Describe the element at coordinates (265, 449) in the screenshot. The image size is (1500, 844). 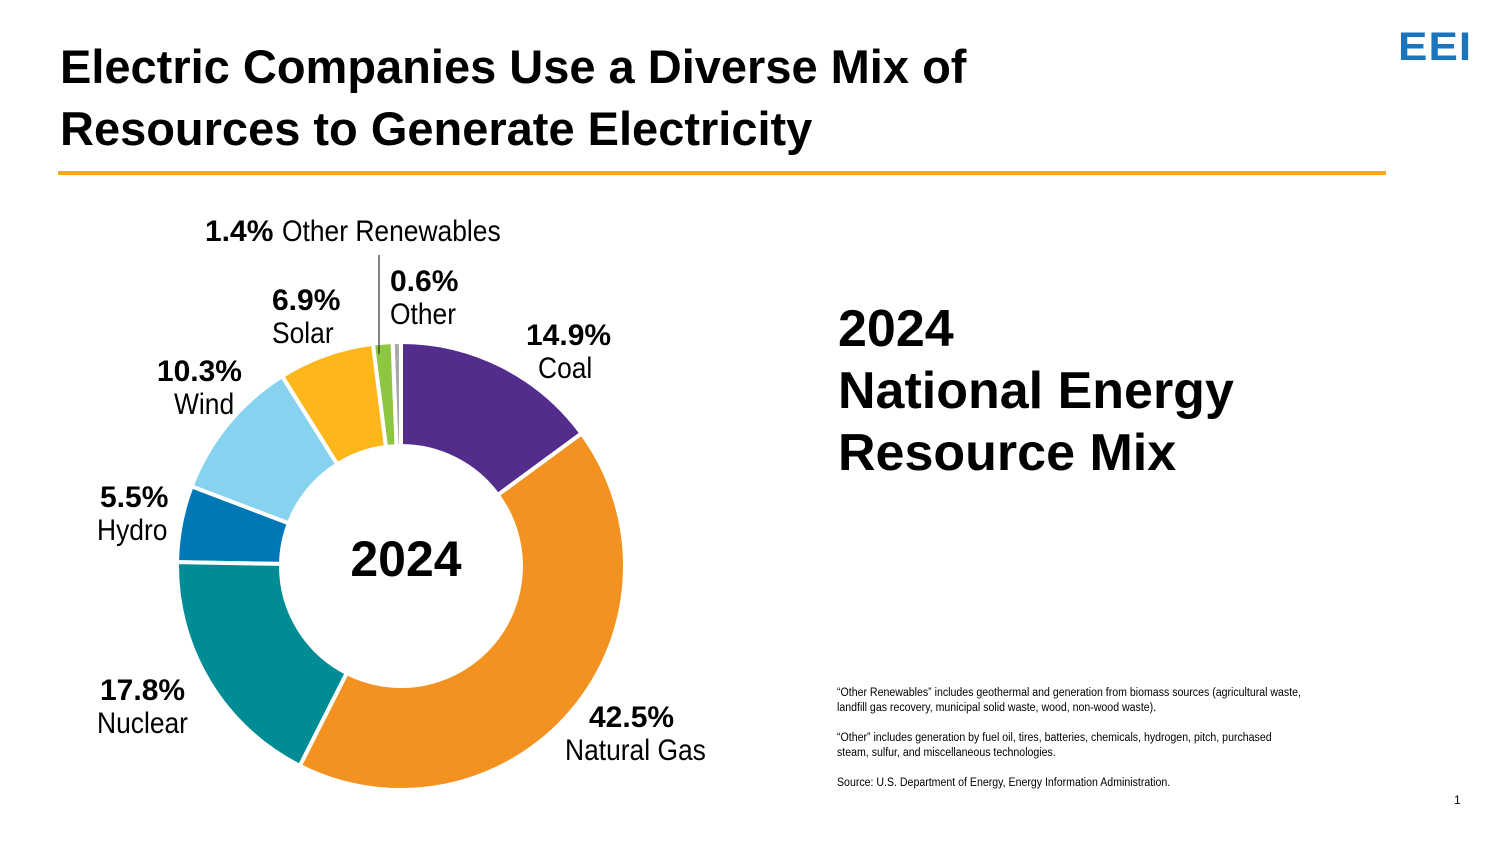
I see `slice-wind` at that location.